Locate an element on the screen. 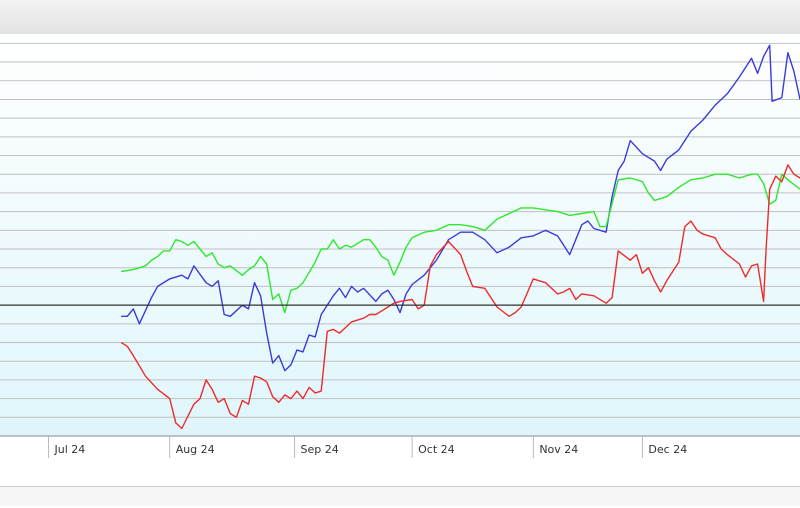  x-tick-label-4: Nov 24 is located at coordinates (558, 449).